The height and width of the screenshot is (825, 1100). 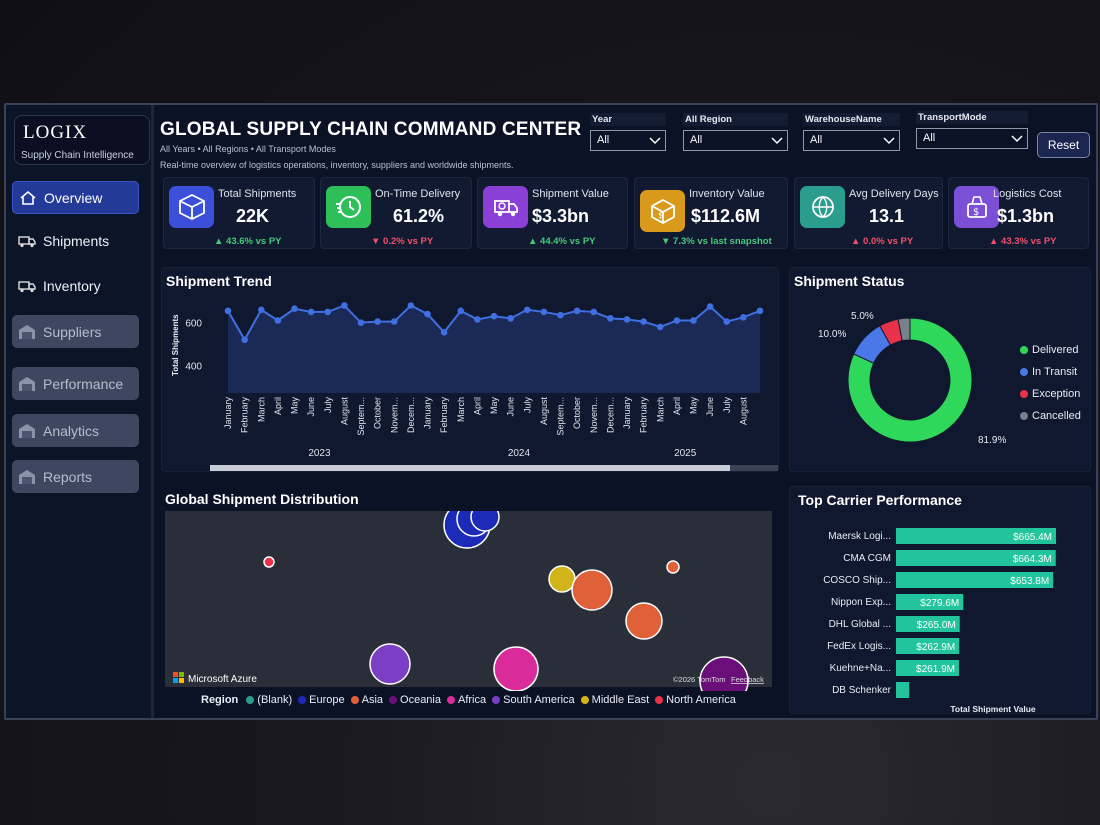 I want to click on chevron-down-icon, so click(x=1017, y=139).